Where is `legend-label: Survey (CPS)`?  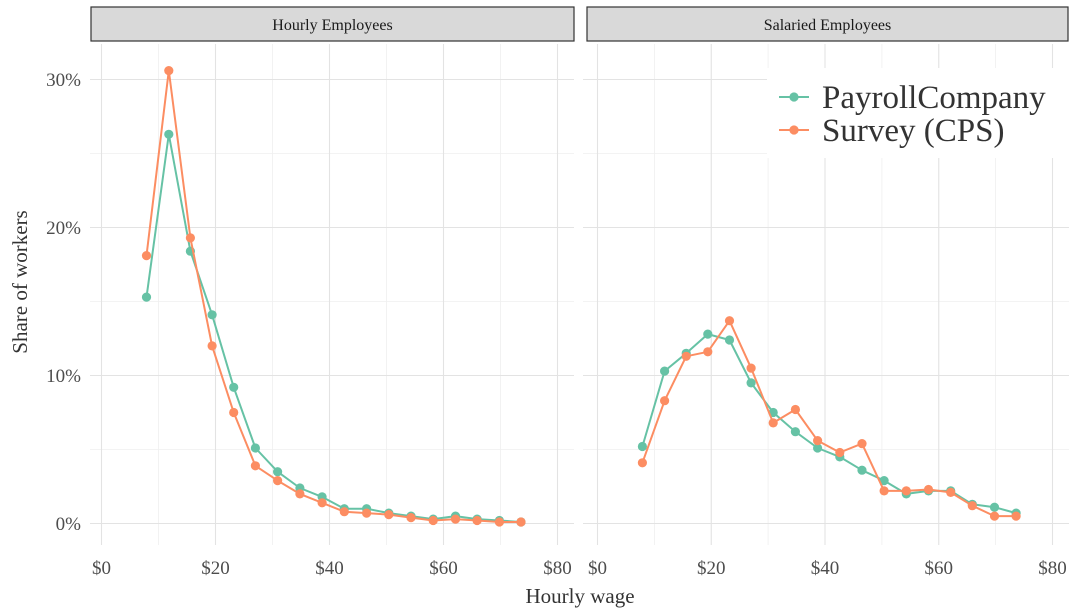
legend-label: Survey (CPS) is located at coordinates (913, 131).